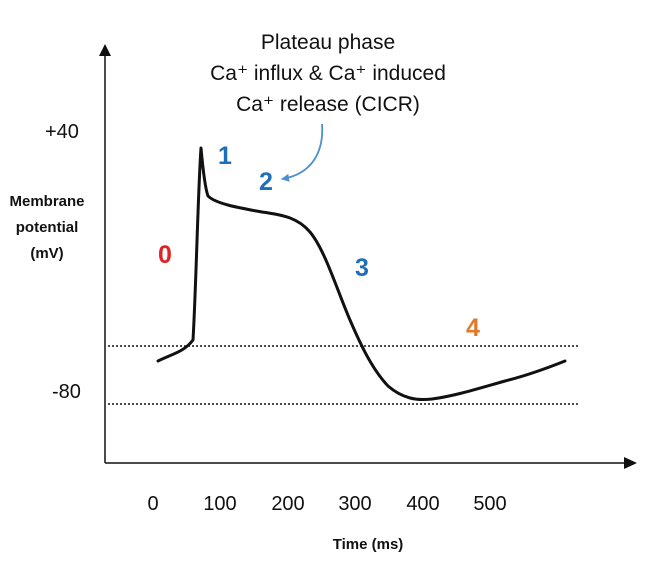 This screenshot has width=657, height=562. Describe the element at coordinates (266, 182) in the screenshot. I see `phase-2-label: 2` at that location.